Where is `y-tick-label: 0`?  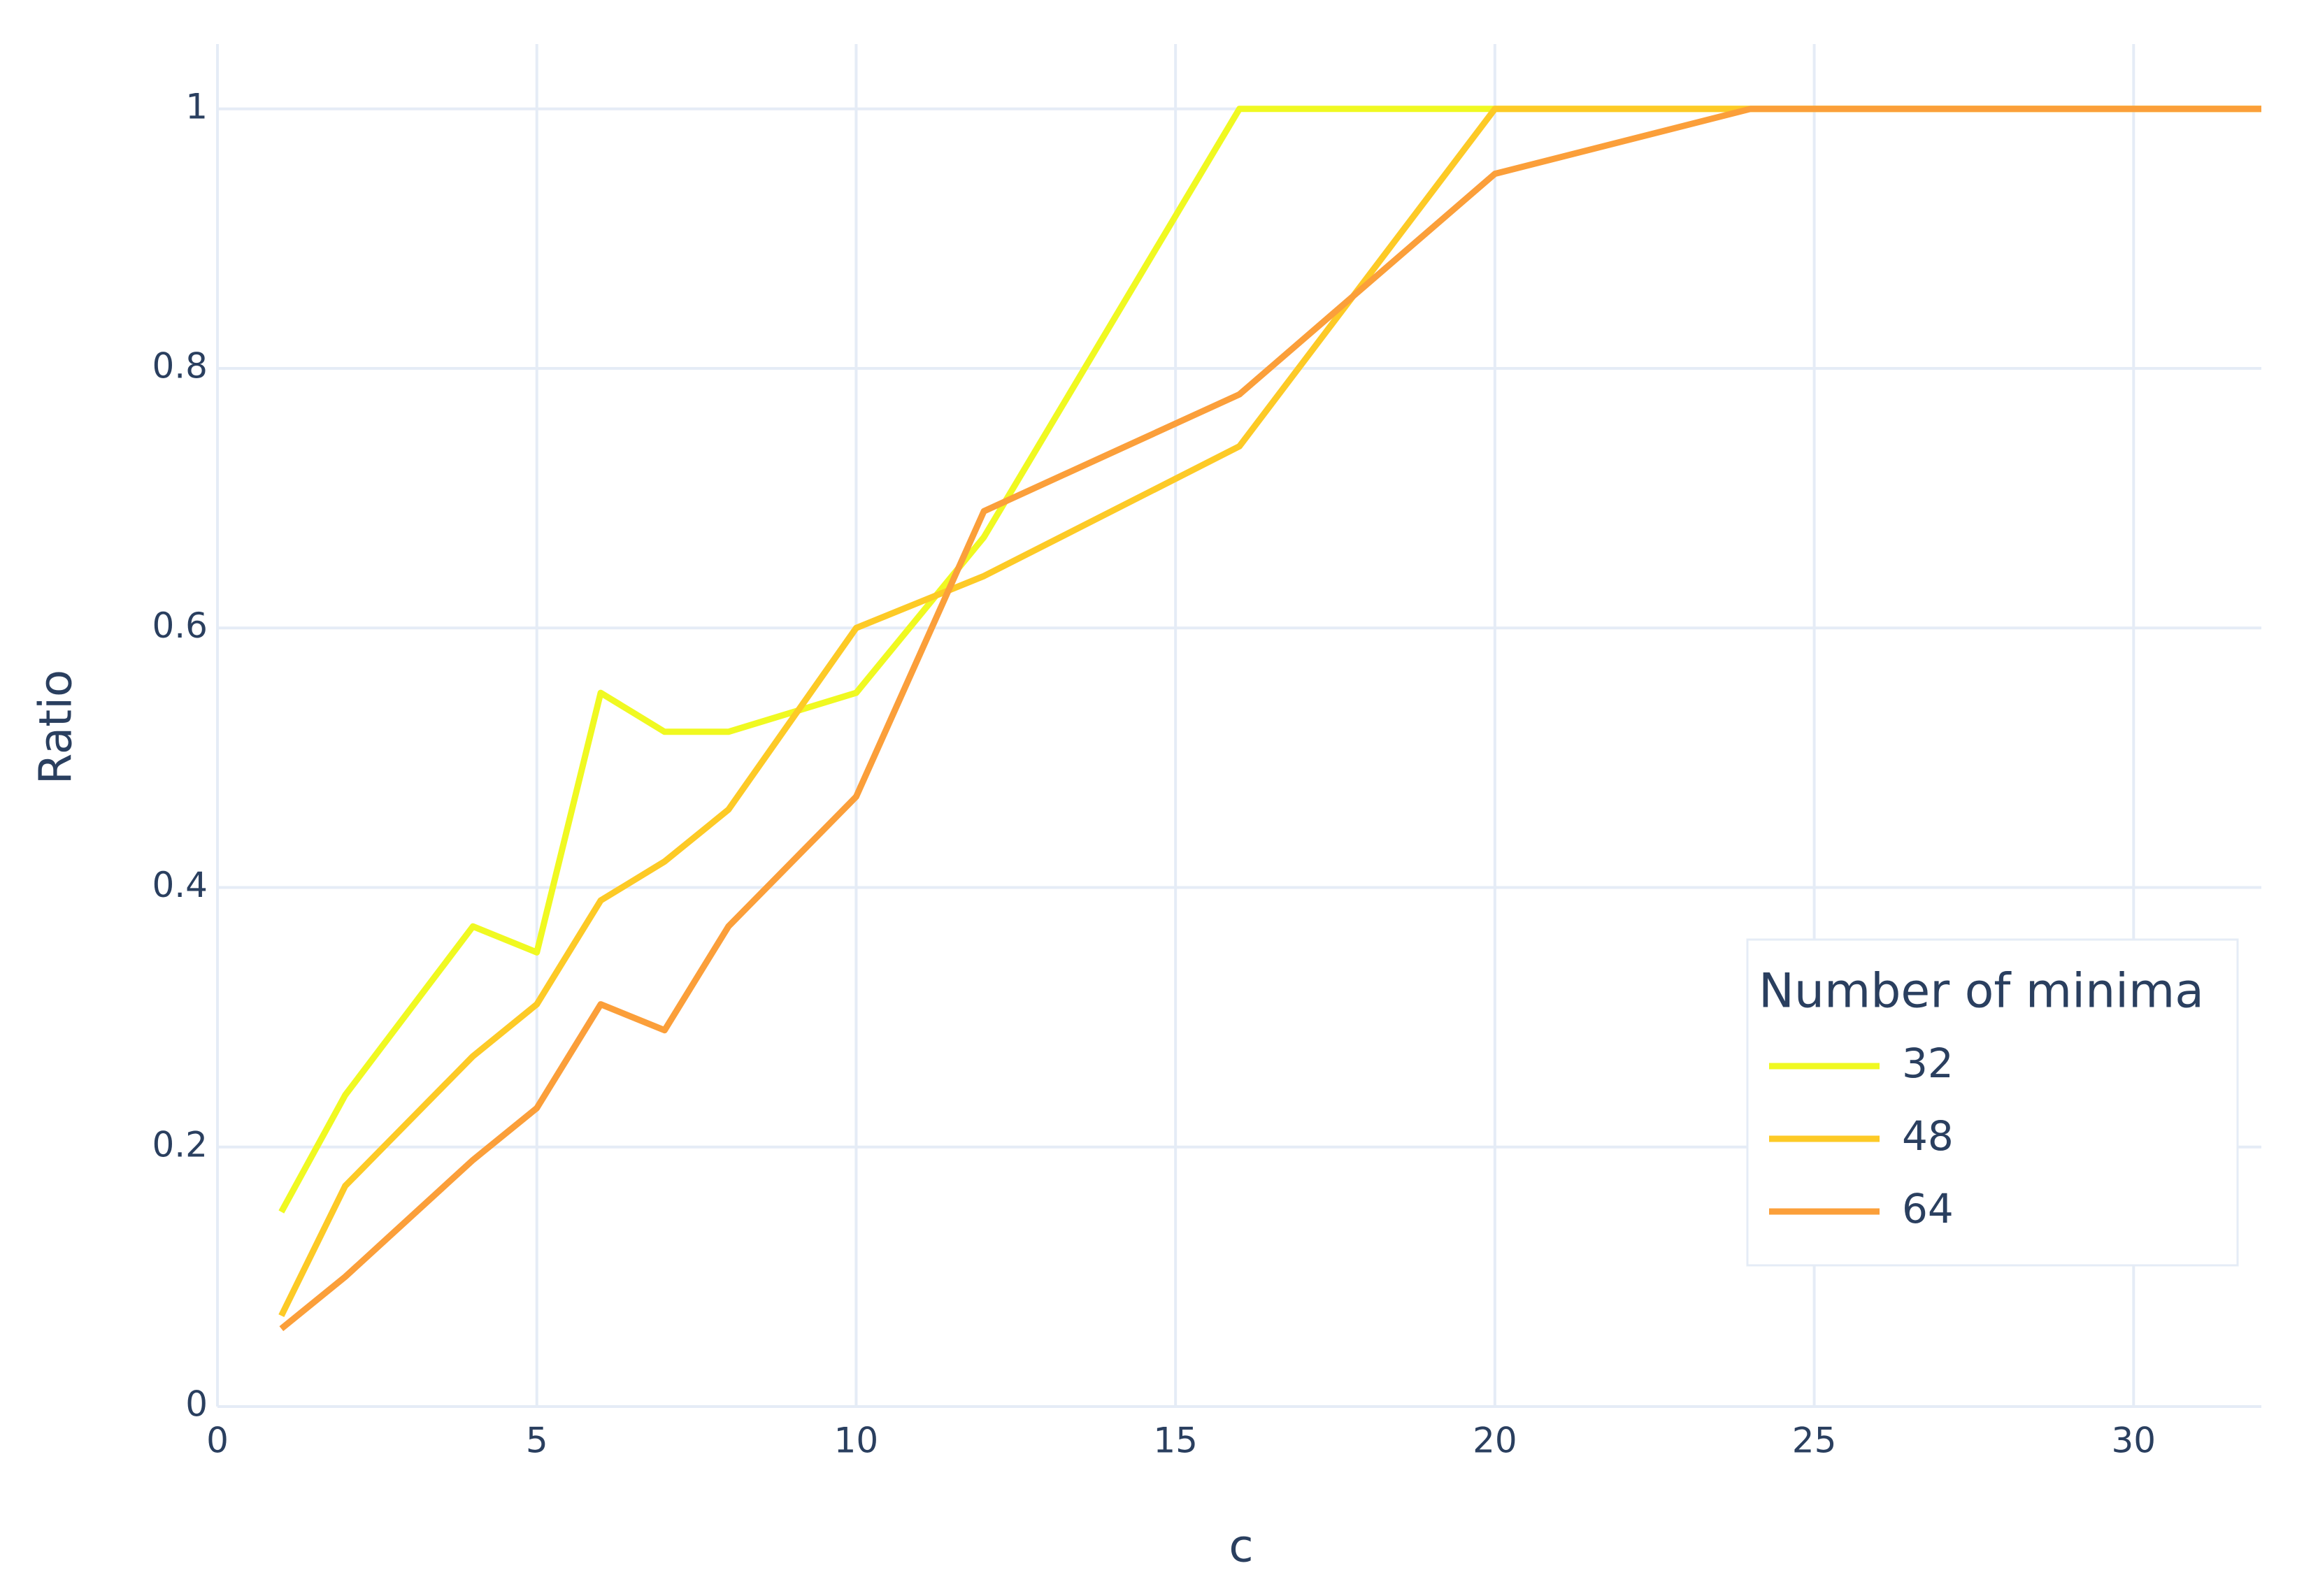
y-tick-label: 0 is located at coordinates (196, 1404).